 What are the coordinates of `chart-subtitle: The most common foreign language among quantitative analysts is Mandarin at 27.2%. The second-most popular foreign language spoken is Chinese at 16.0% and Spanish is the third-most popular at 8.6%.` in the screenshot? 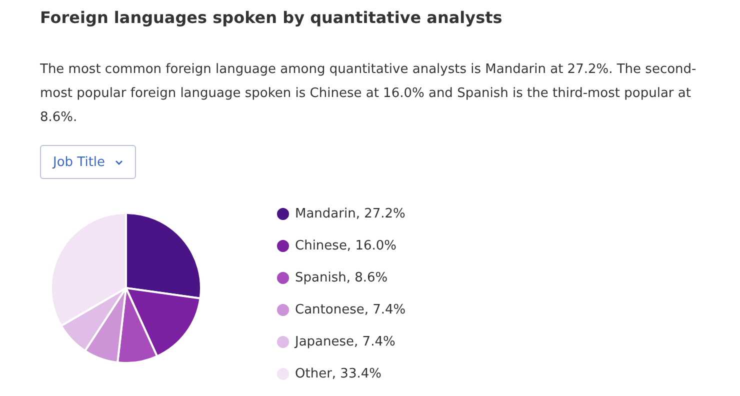 It's located at (369, 94).